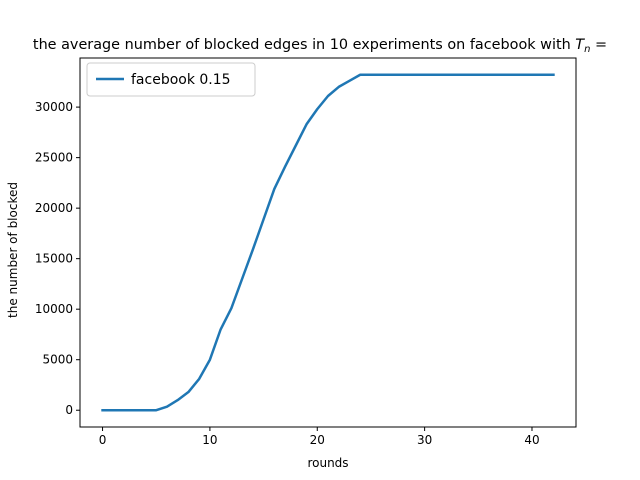 This screenshot has width=640, height=480. What do you see at coordinates (54, 107) in the screenshot?
I see `y-tick-label: 30000` at bounding box center [54, 107].